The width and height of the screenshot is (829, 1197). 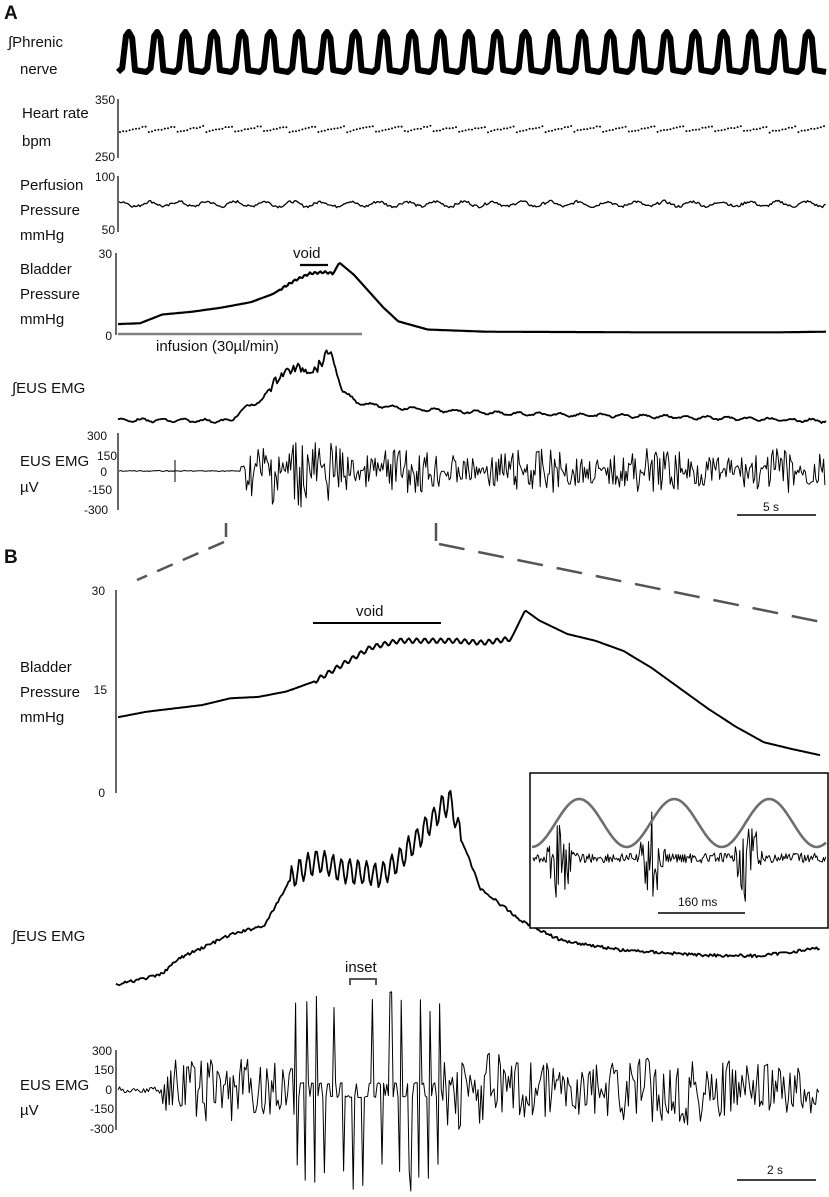 I want to click on hr-label-line1: Heart rate, so click(x=55, y=113).